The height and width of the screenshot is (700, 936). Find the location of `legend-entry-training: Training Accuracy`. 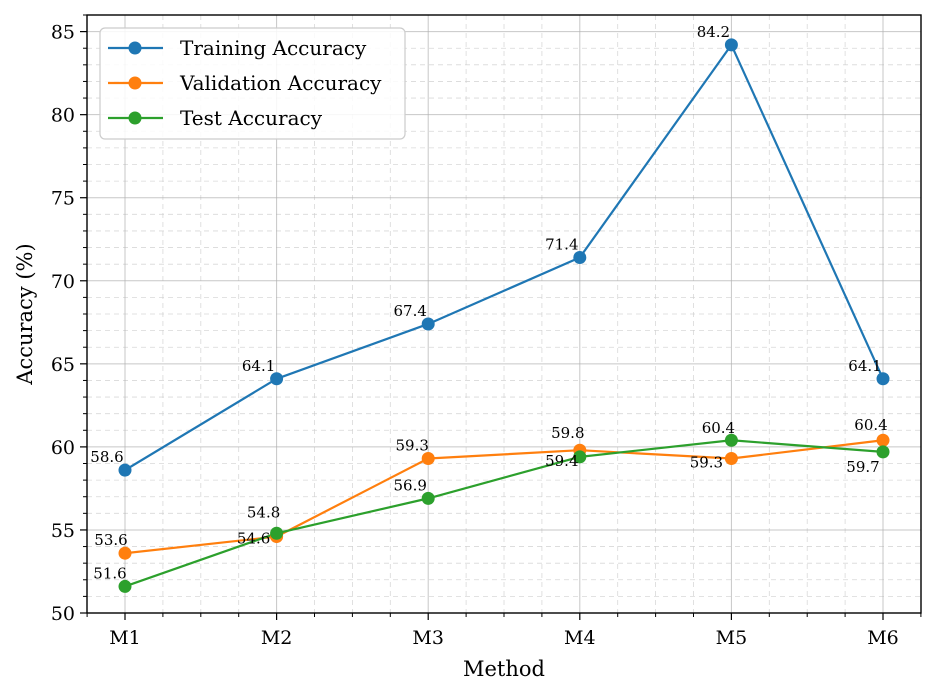

legend-entry-training: Training Accuracy is located at coordinates (237, 48).